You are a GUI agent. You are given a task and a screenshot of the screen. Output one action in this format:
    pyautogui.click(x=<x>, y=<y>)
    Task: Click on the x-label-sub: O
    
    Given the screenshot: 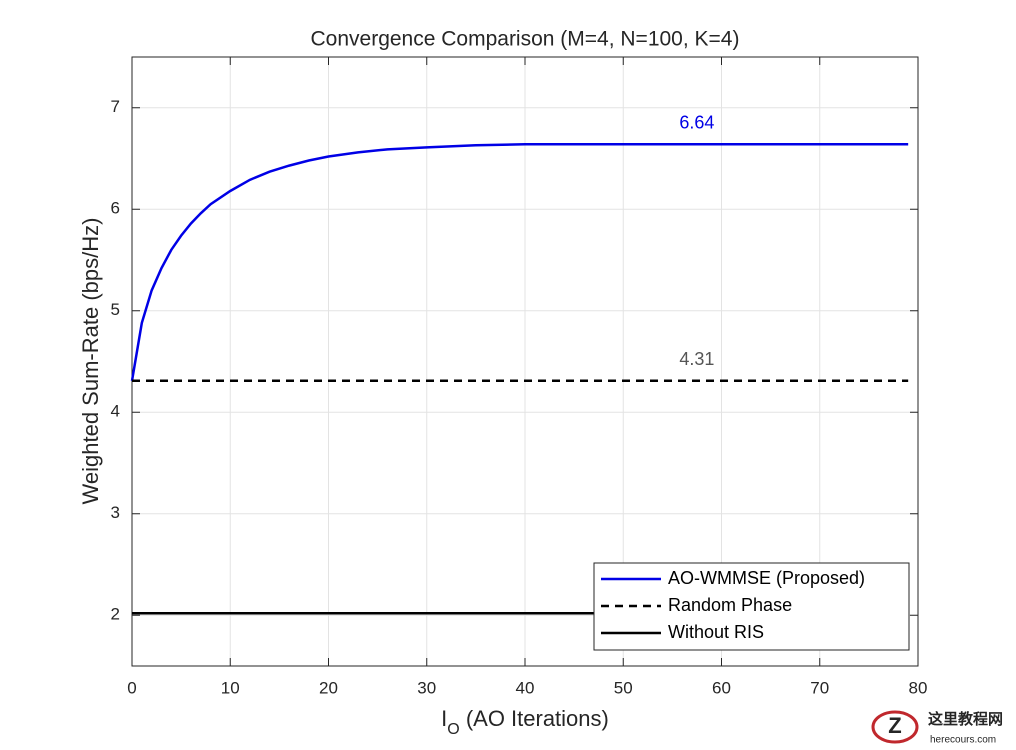 What is the action you would take?
    pyautogui.click(x=453, y=729)
    